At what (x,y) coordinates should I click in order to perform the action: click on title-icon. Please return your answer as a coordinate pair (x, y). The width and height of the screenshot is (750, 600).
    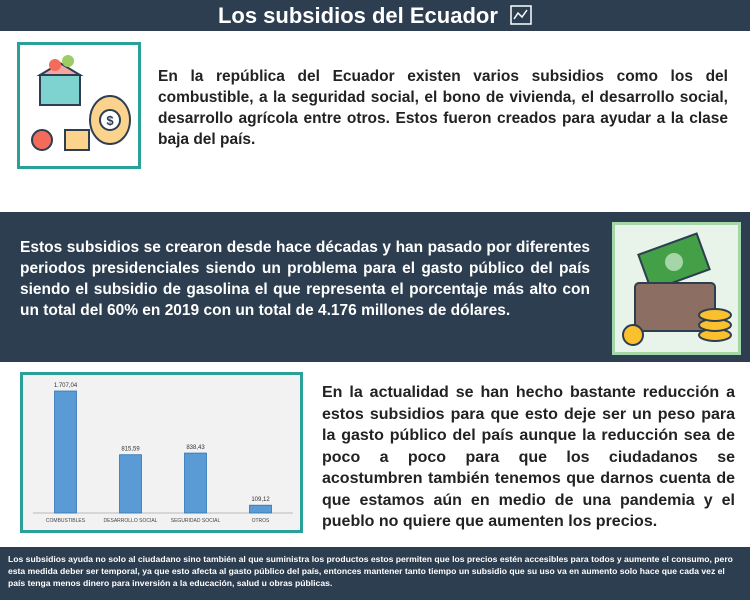
    Looking at the image, I should click on (521, 15).